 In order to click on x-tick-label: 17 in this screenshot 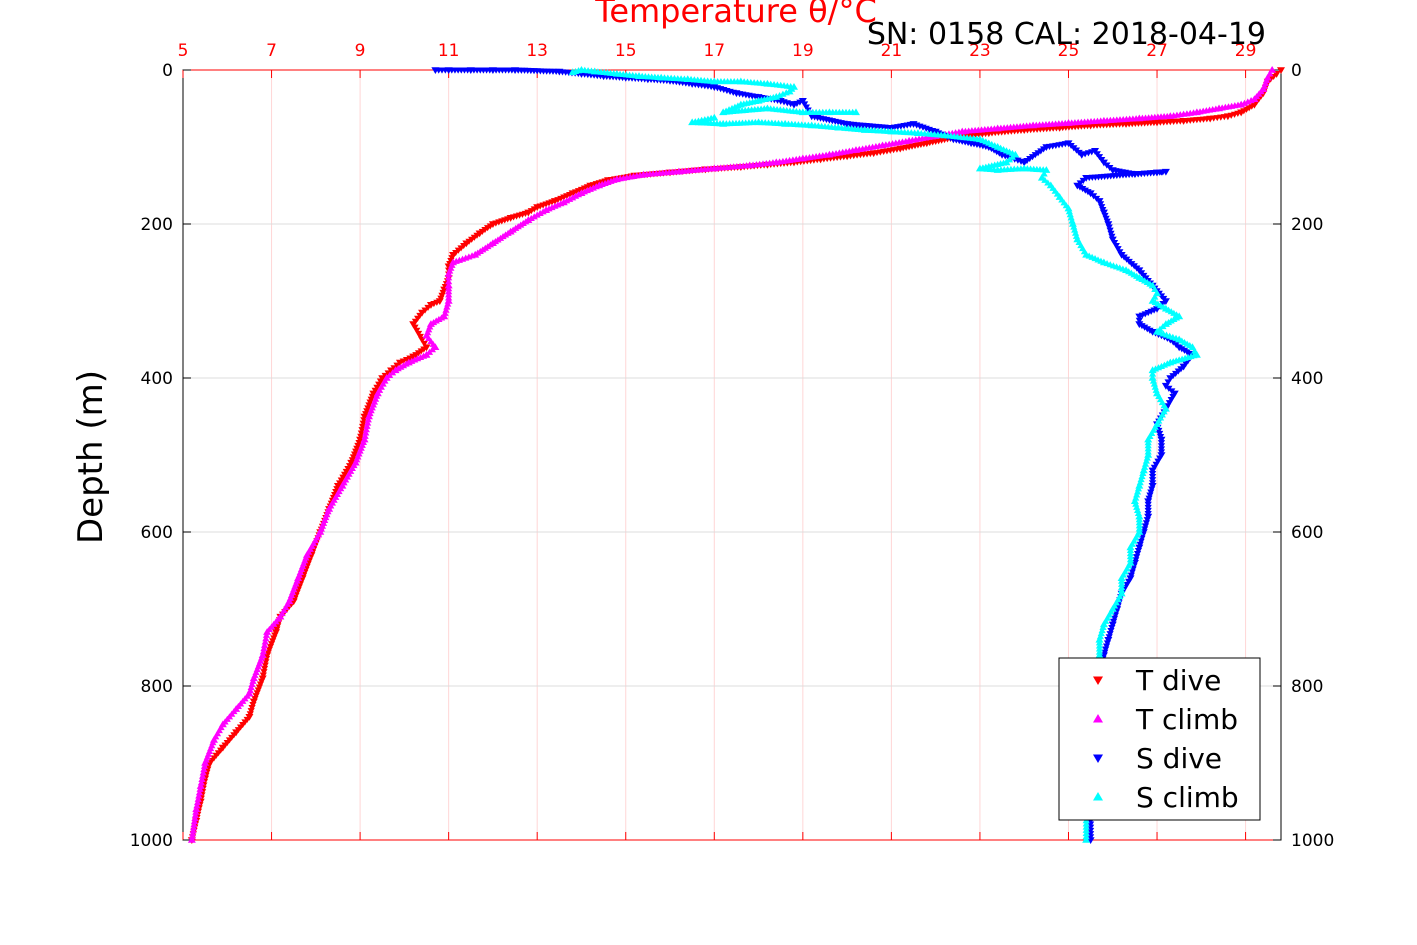, I will do `click(714, 51)`.